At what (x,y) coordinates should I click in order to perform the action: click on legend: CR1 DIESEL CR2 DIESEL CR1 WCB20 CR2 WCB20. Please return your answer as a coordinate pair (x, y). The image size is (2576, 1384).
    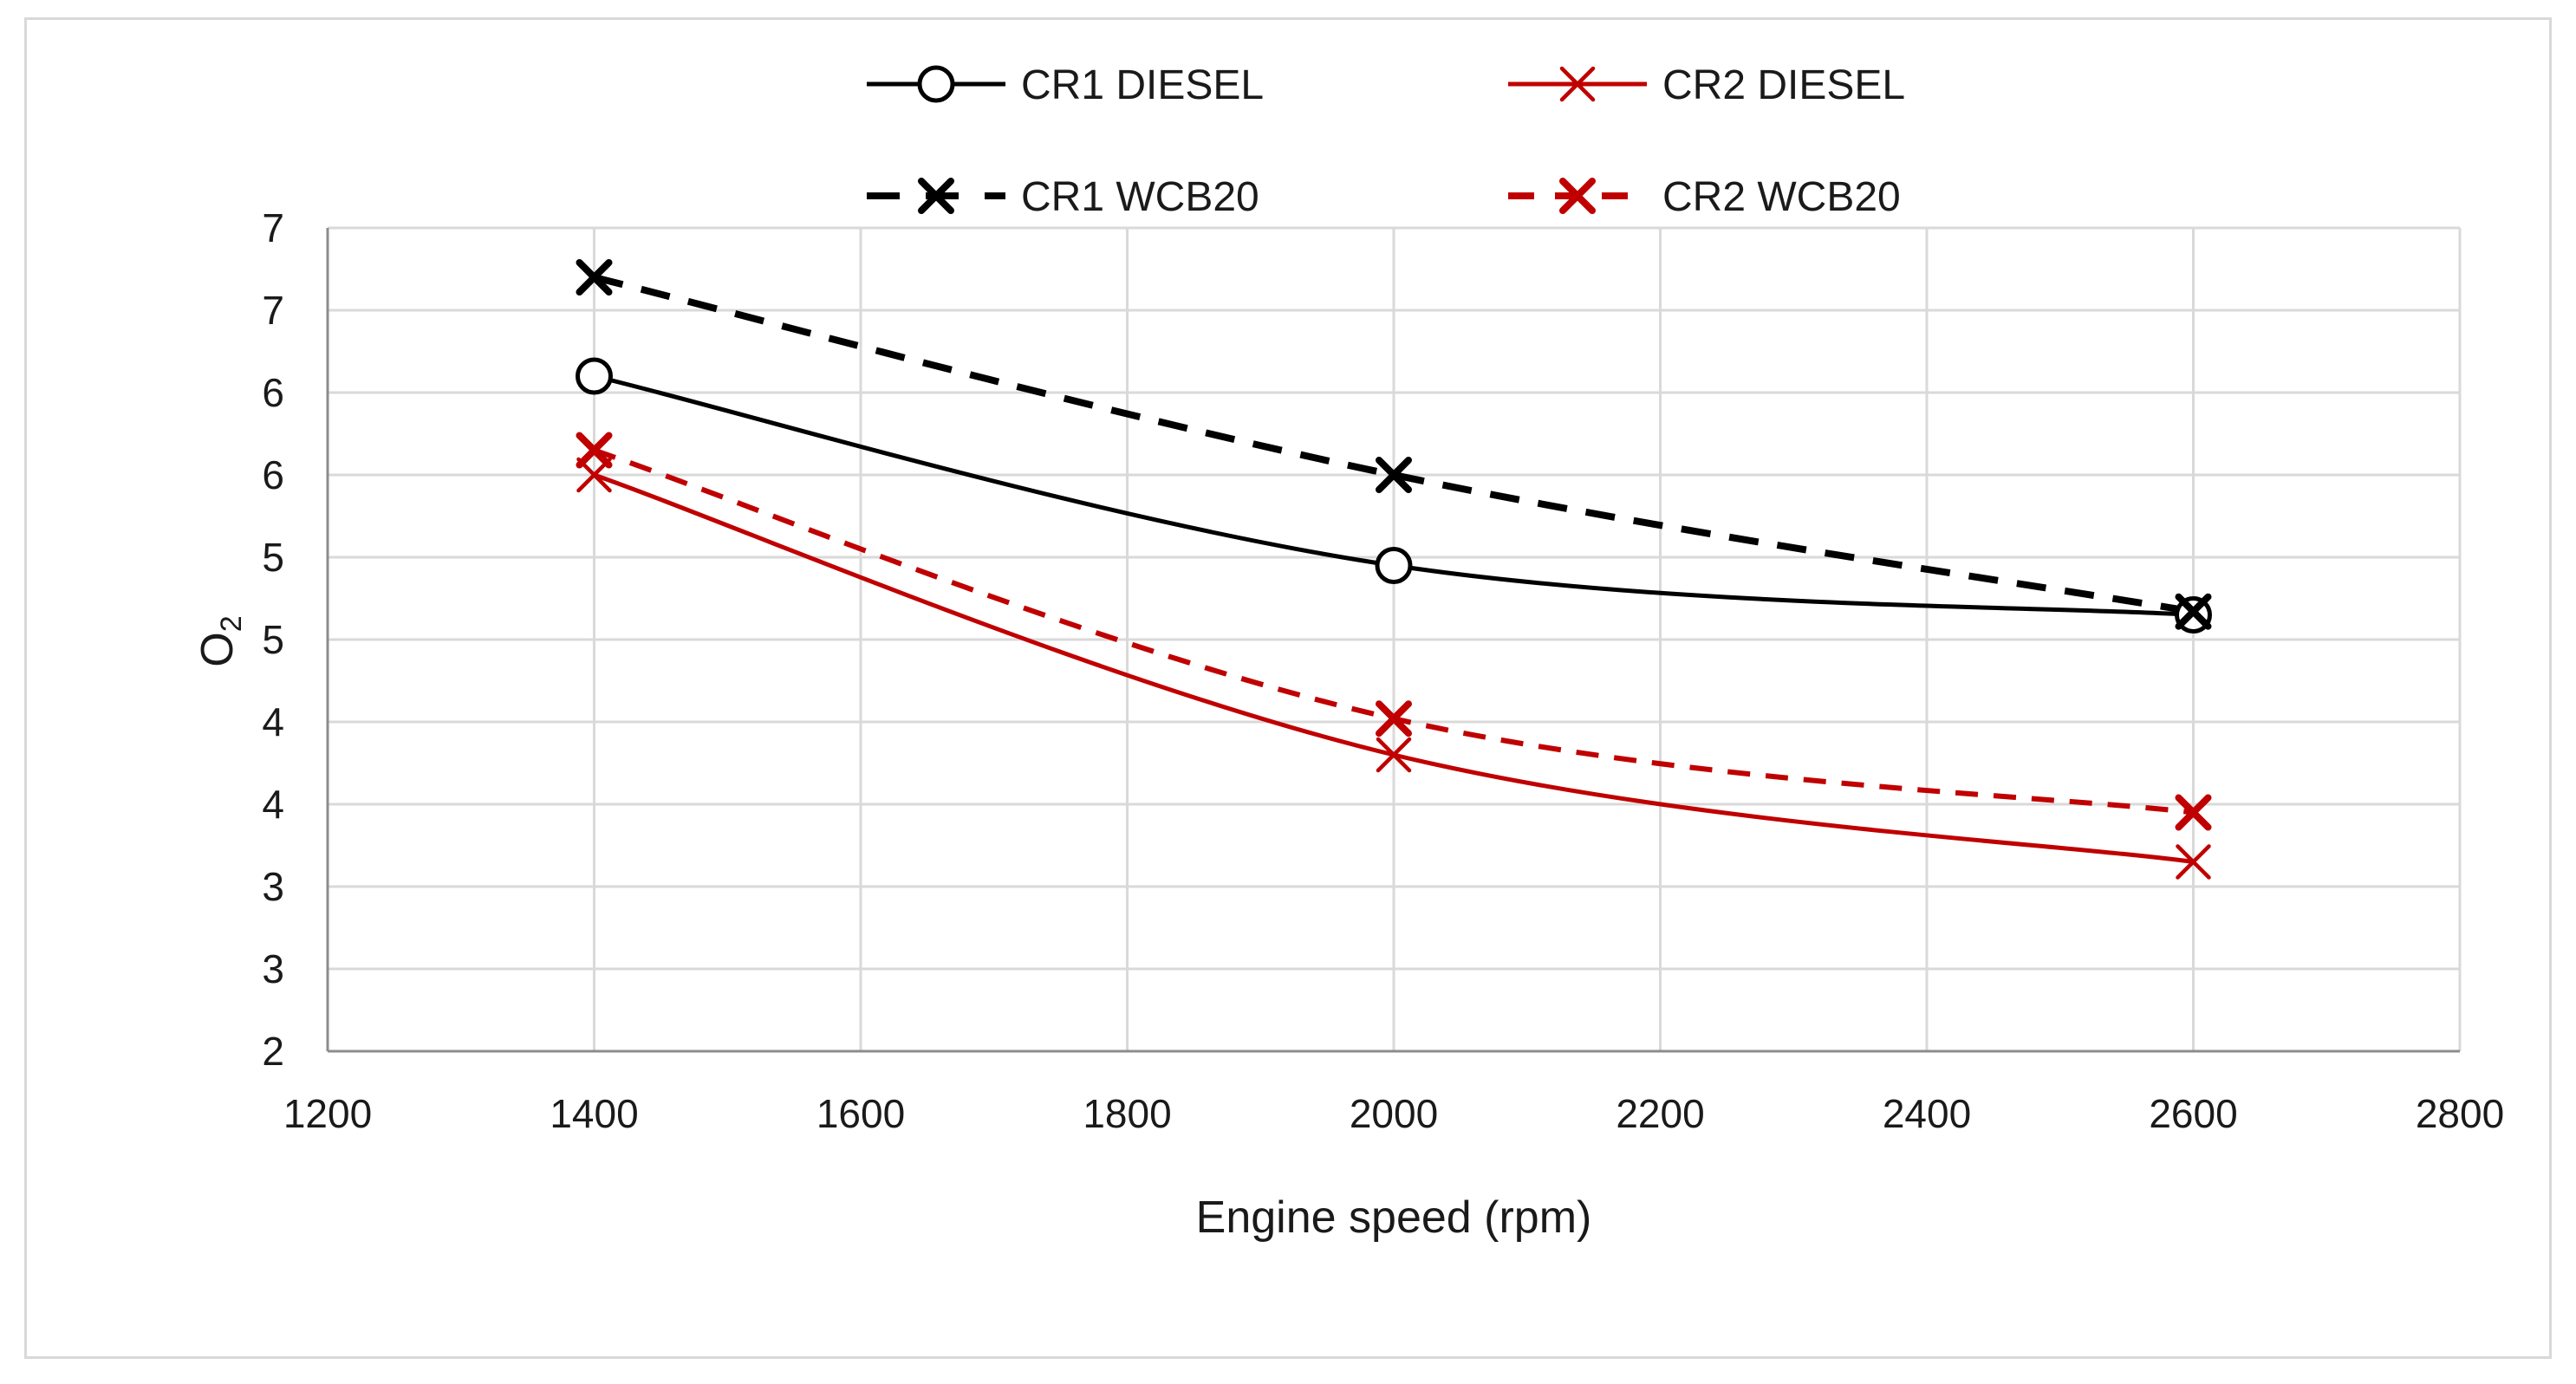
    Looking at the image, I should click on (1386, 141).